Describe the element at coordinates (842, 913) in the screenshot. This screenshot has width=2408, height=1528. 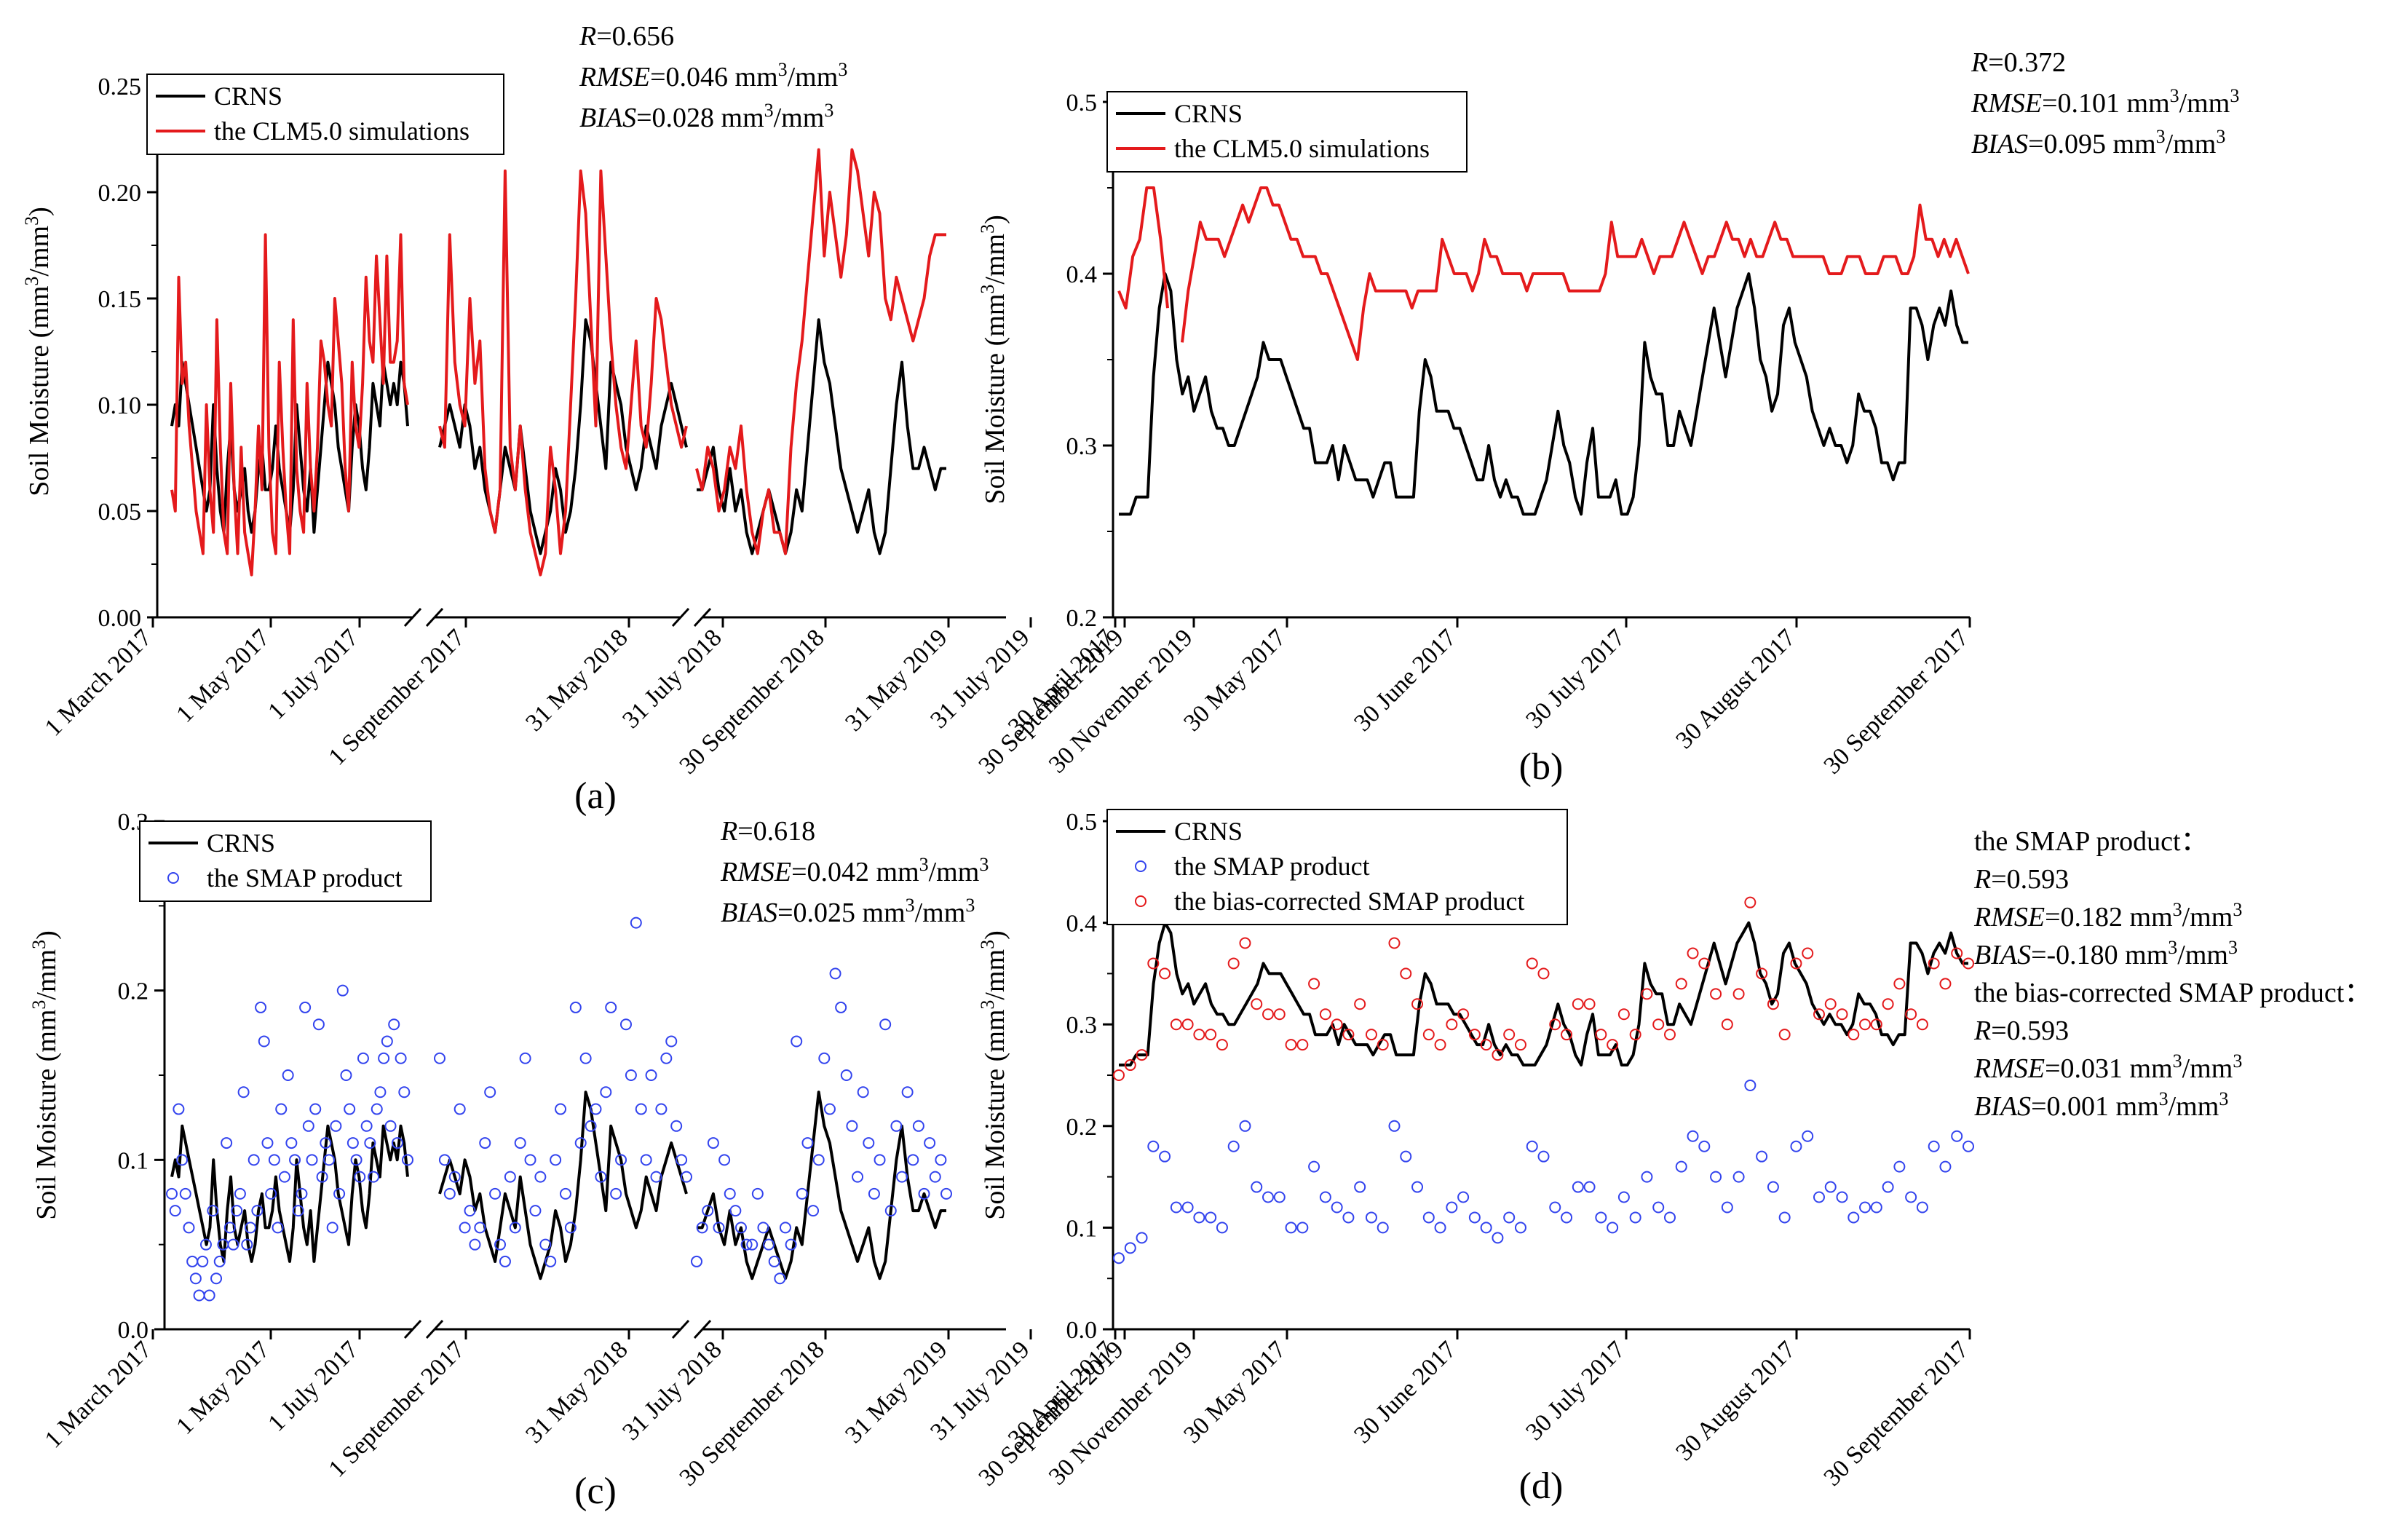
I see `stat-value: =0.025 mm` at that location.